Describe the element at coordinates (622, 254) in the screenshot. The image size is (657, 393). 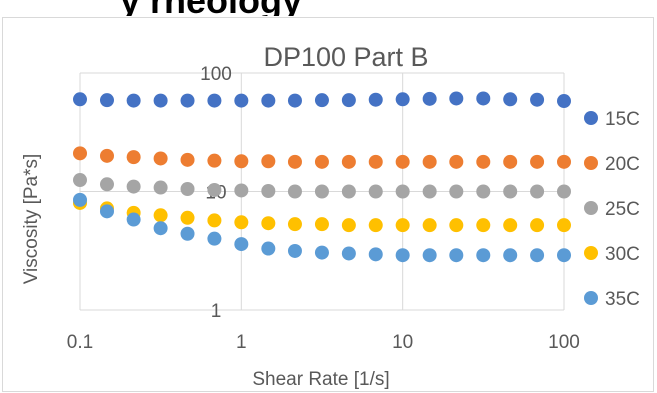
I see `legend-label: 30C` at that location.